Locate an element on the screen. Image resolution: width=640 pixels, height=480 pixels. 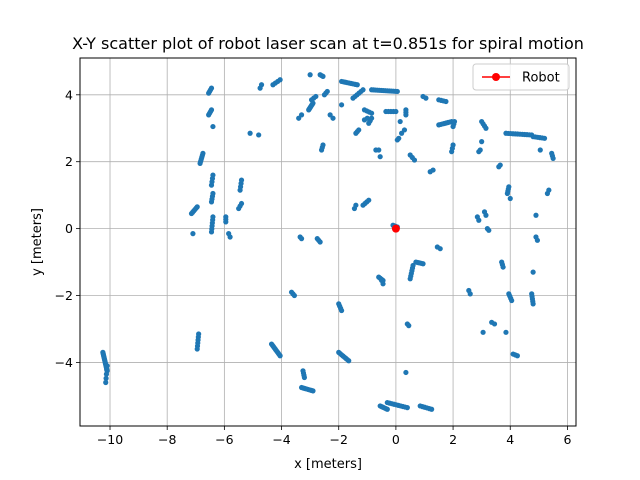
x-tick-label: 4 is located at coordinates (510, 439).